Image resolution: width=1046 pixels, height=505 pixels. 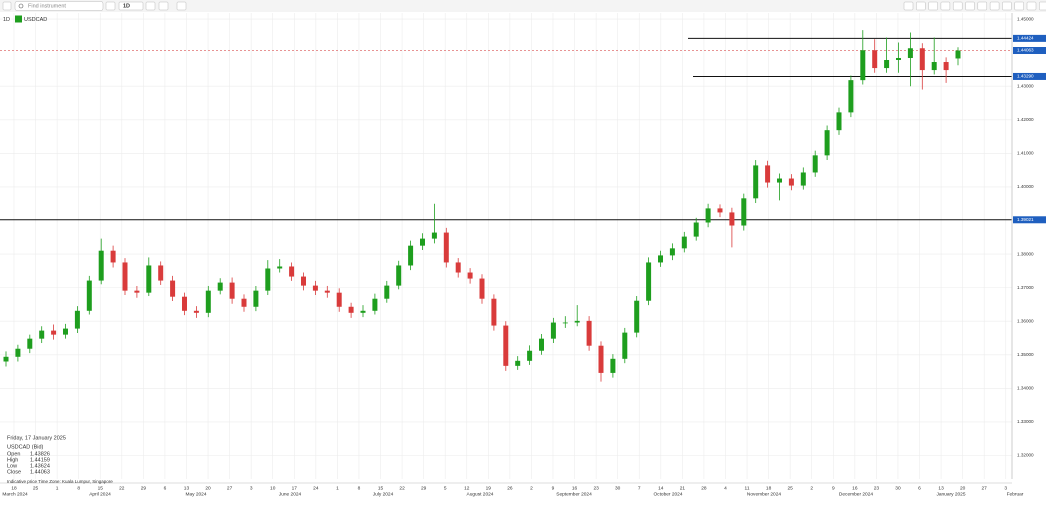 I want to click on last-price-tag, so click(x=1029, y=51).